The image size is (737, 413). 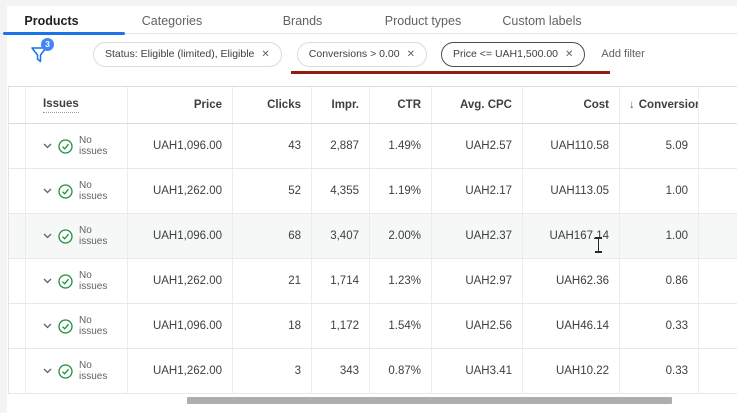 What do you see at coordinates (401, 191) in the screenshot?
I see `ctr-cell: 1.19%` at bounding box center [401, 191].